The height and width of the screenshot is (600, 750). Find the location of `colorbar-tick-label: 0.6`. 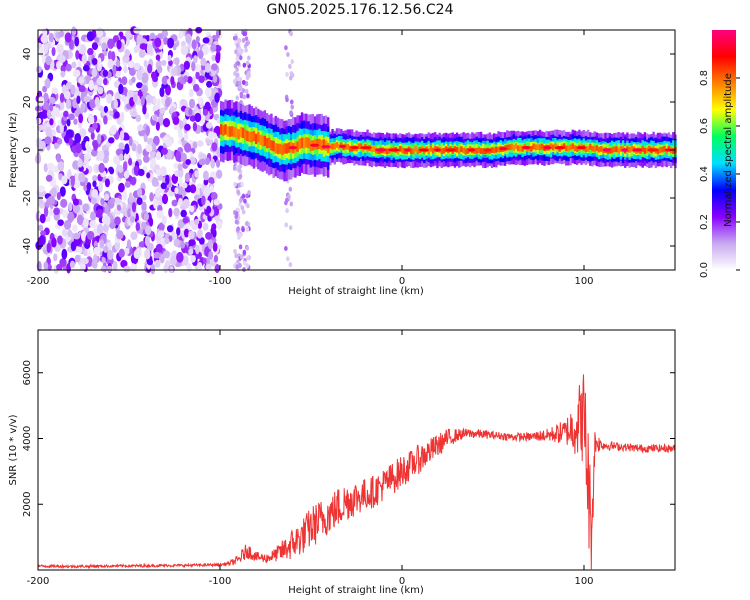

colorbar-tick-label: 0.6 is located at coordinates (704, 126).